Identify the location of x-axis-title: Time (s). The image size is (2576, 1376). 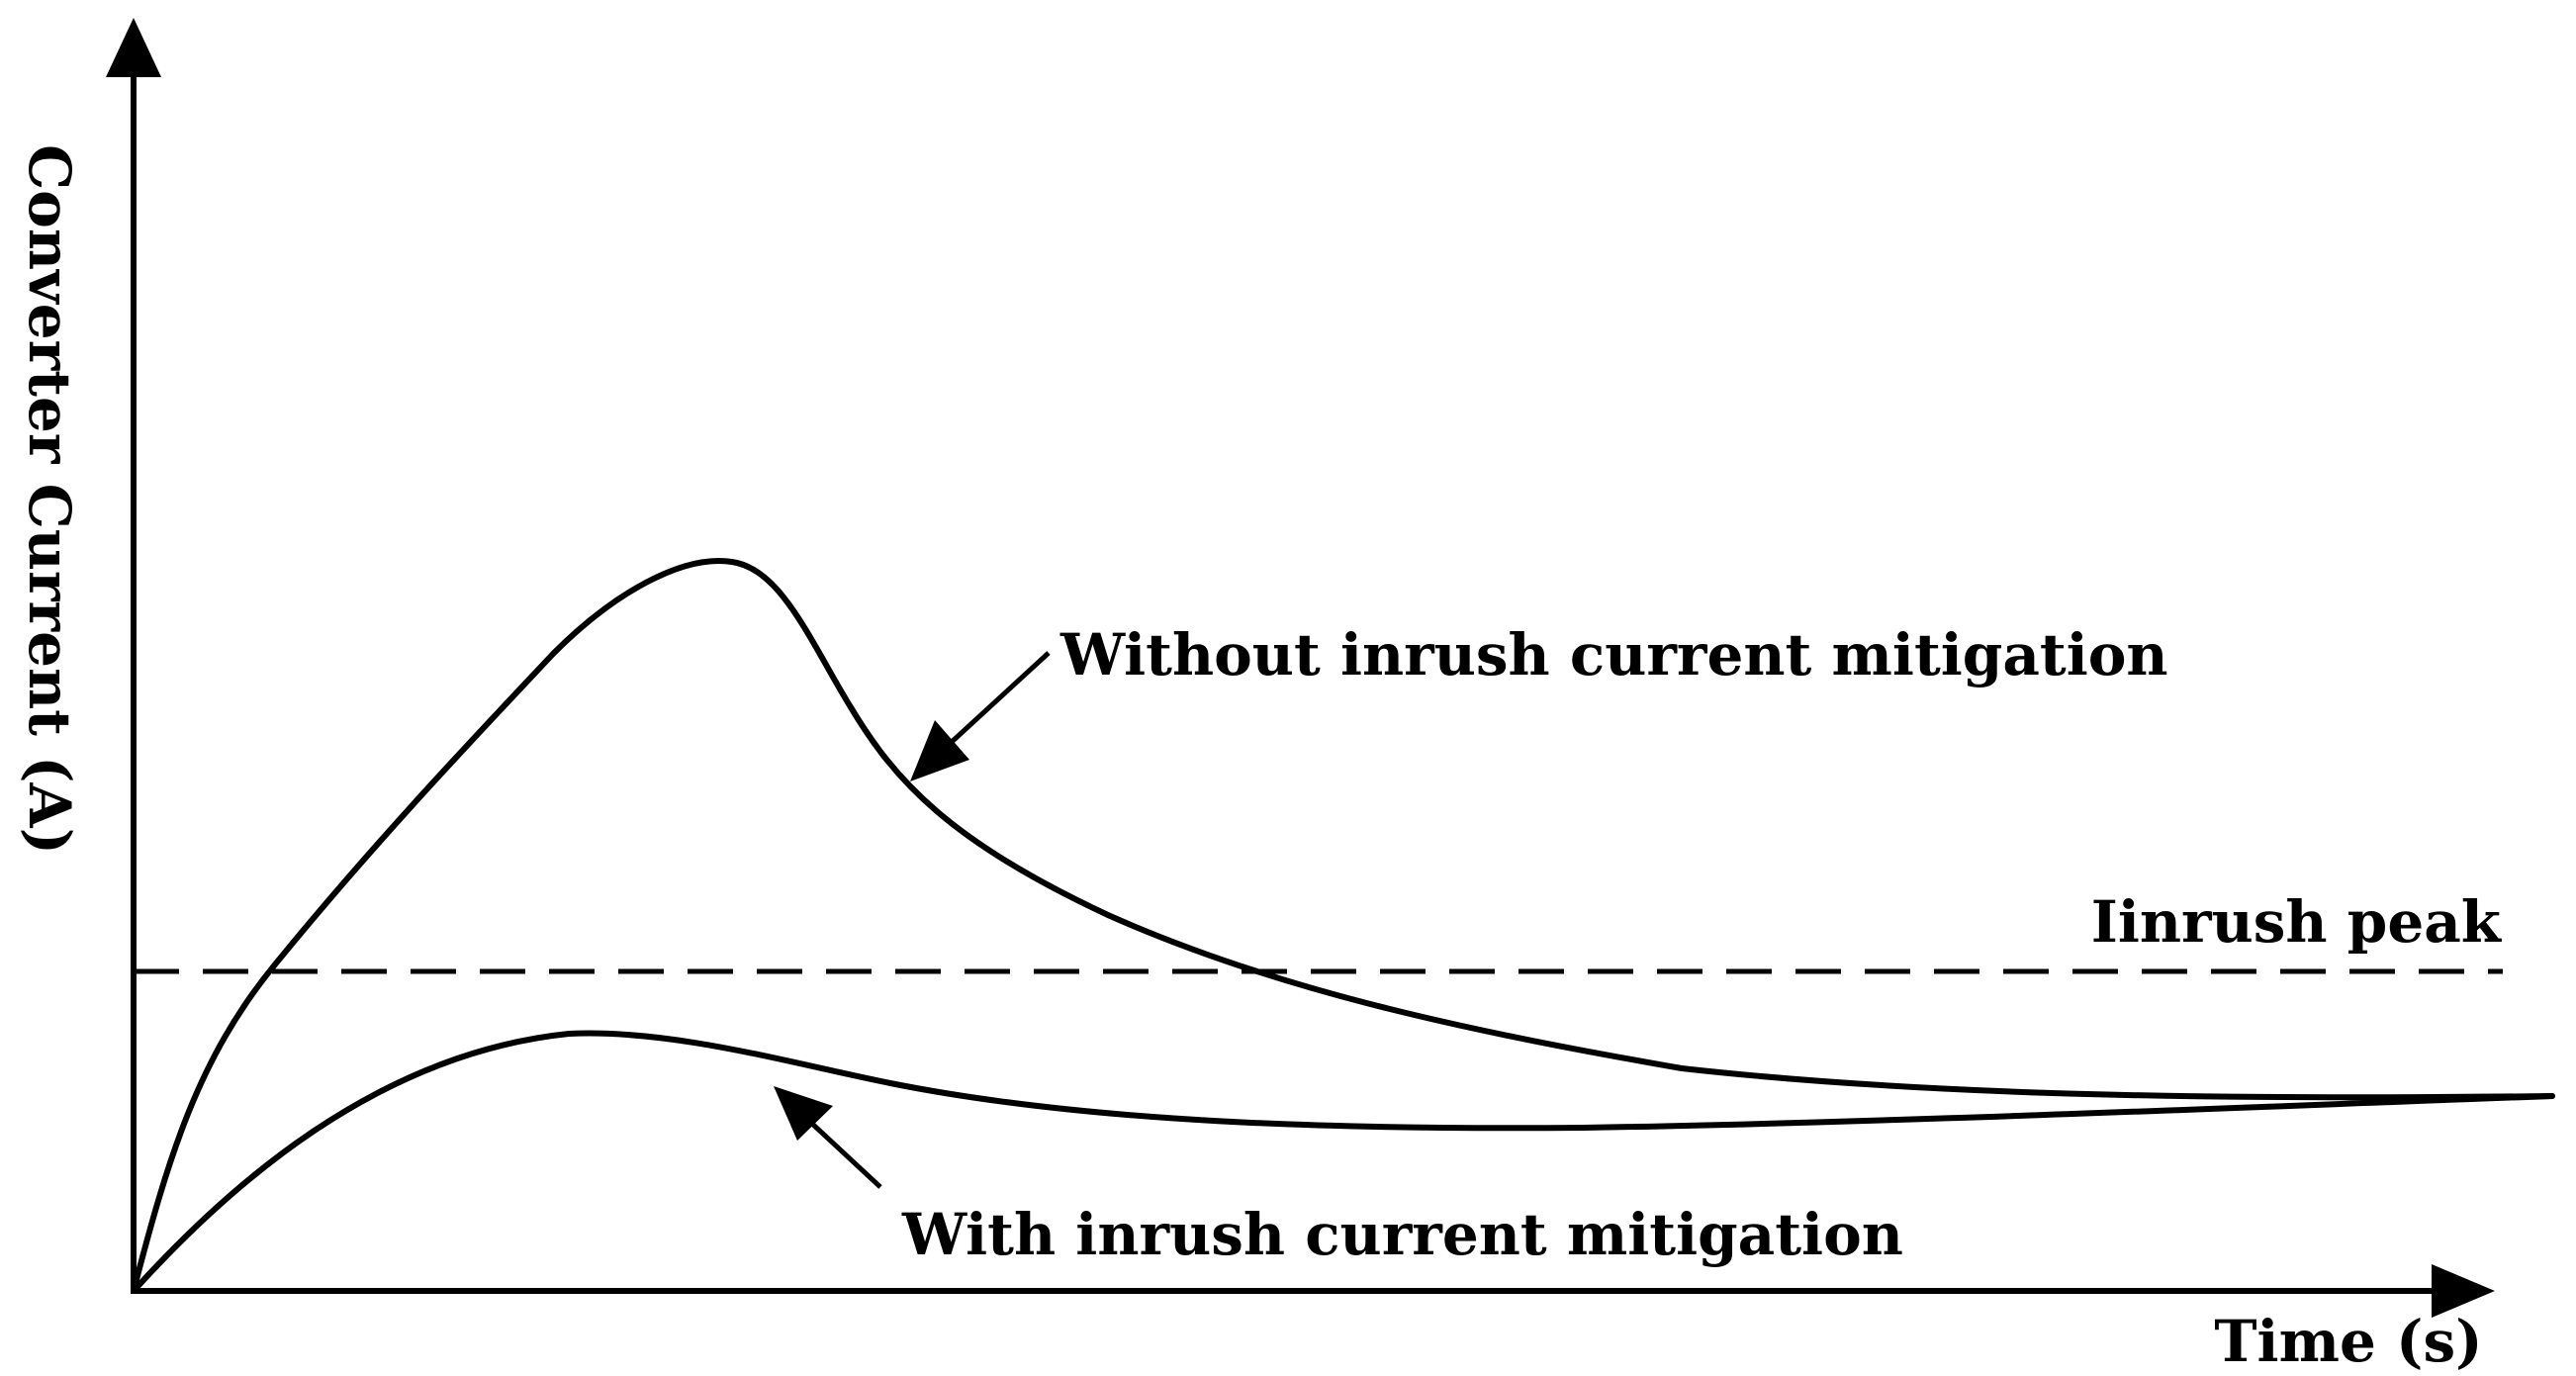
(2348, 1341).